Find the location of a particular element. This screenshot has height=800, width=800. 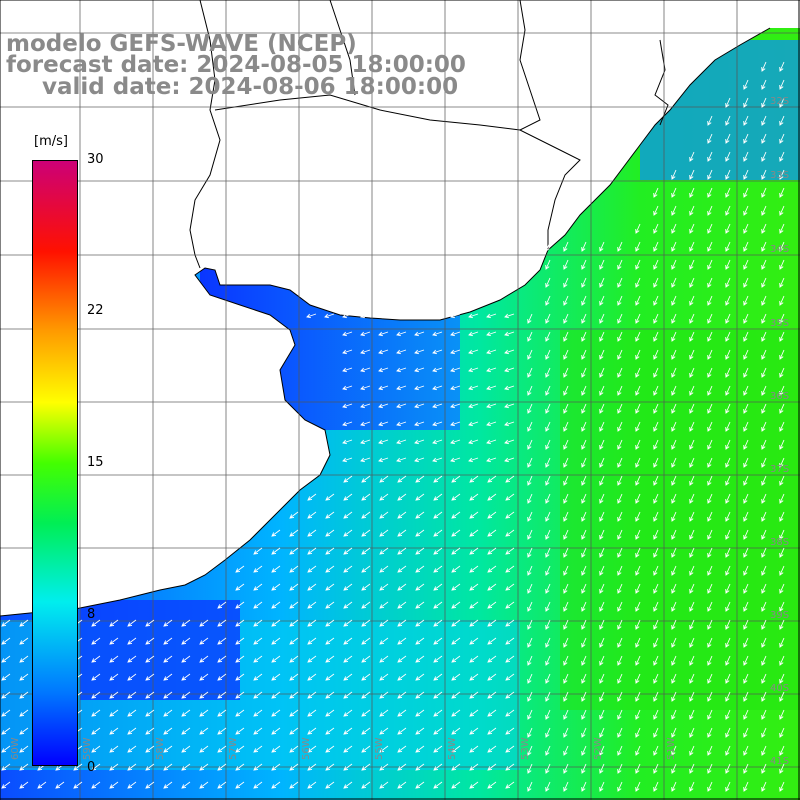

longitude-label: 60W is located at coordinates (15, 748).